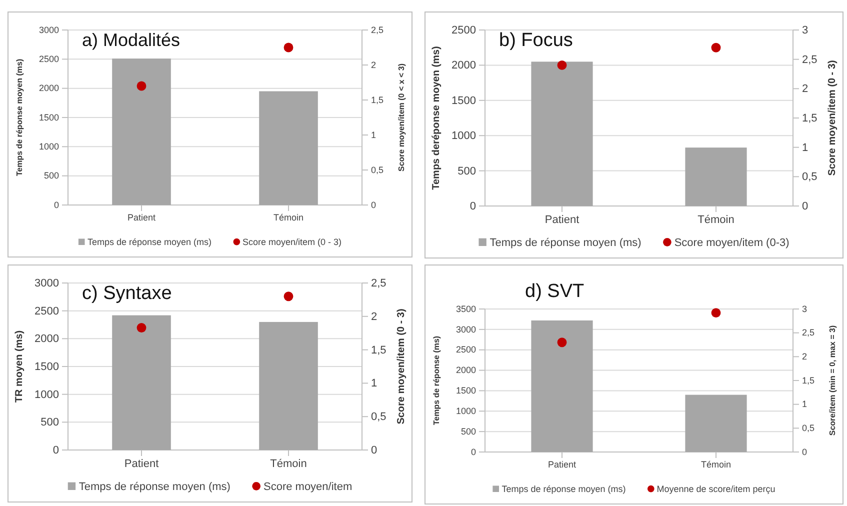 The image size is (847, 506). Describe the element at coordinates (19, 366) in the screenshot. I see `y-axis-title: TR moyen (ms)` at that location.